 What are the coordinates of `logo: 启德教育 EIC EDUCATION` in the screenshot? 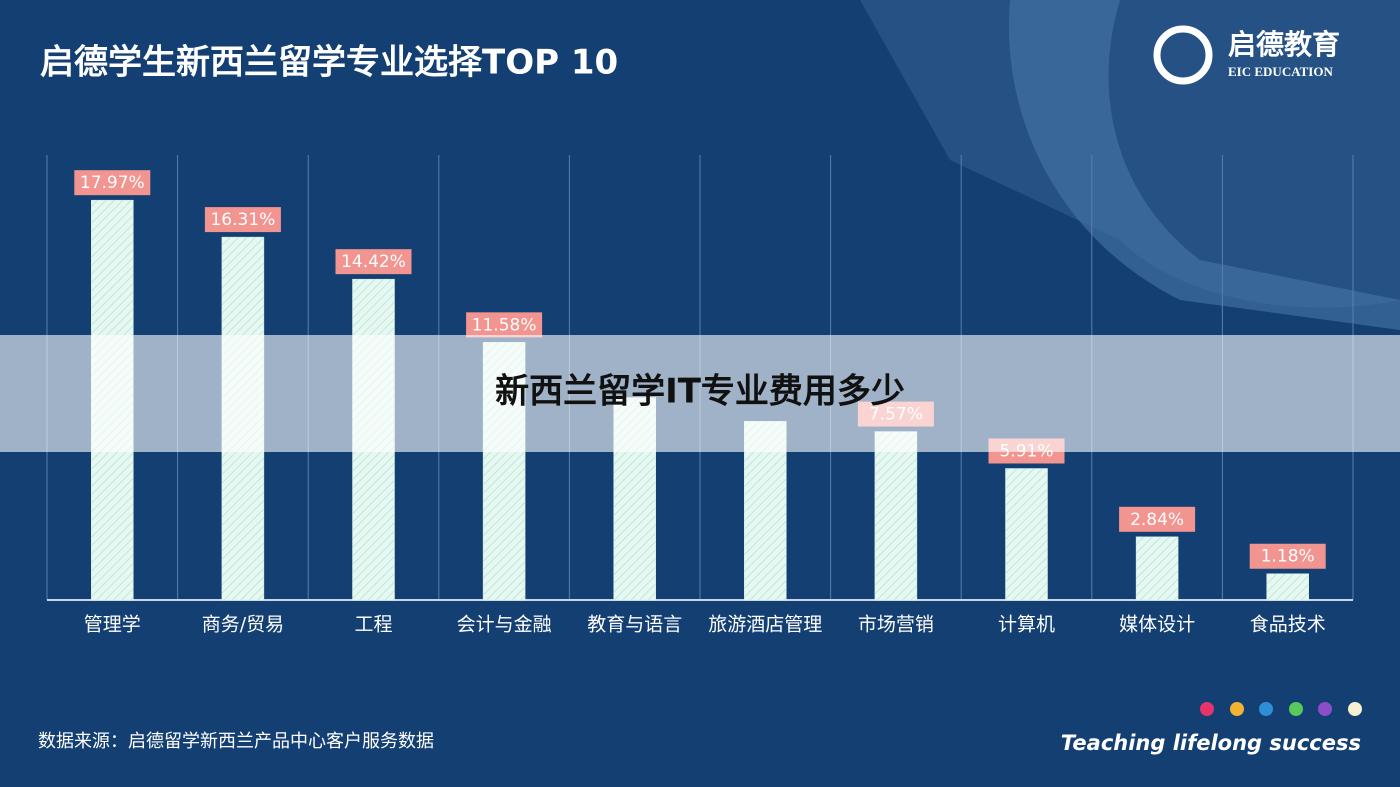 It's located at (1246, 55).